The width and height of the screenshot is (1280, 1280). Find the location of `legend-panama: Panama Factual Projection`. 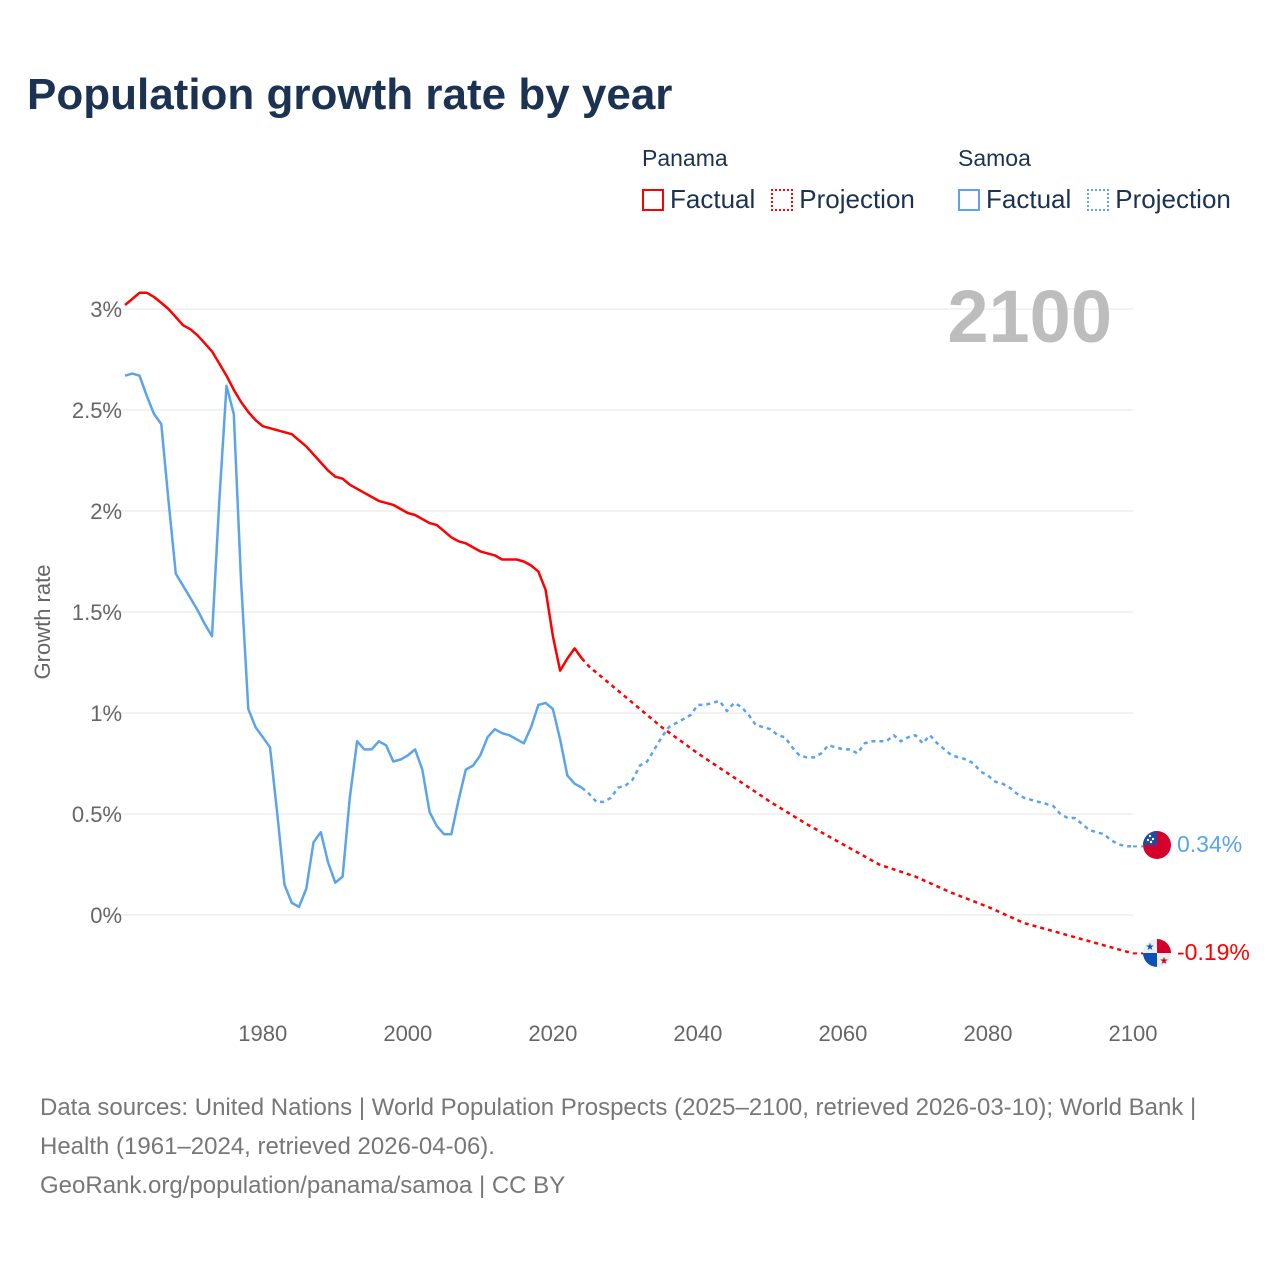

legend-panama: Panama Factual Projection is located at coordinates (778, 180).